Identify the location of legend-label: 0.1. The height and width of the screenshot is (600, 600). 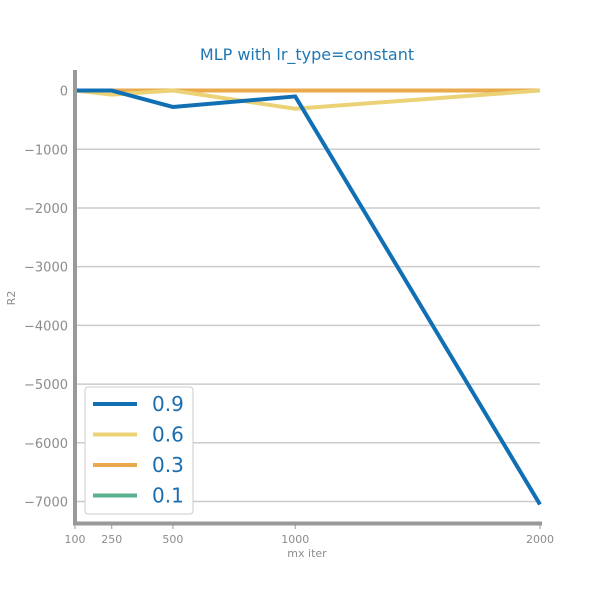
(168, 496).